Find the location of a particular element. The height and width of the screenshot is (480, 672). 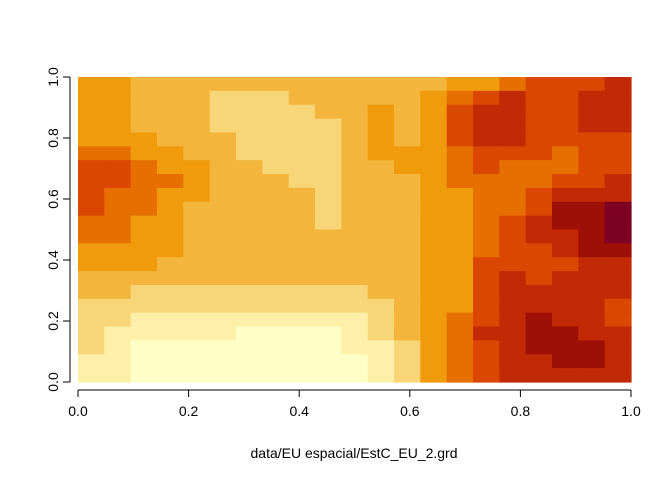

x-tick-label: 0.2 is located at coordinates (189, 411).